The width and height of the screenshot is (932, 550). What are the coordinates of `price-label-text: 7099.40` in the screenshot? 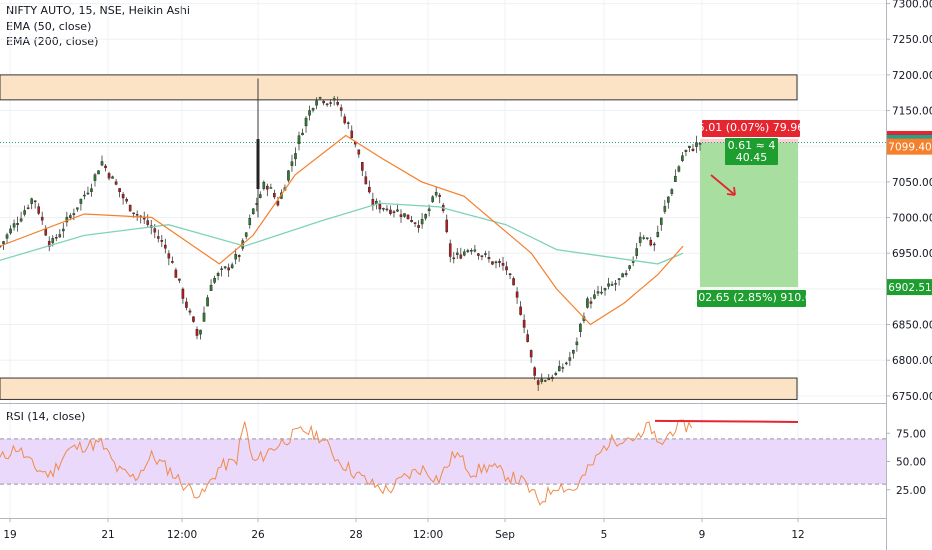 It's located at (909, 148).